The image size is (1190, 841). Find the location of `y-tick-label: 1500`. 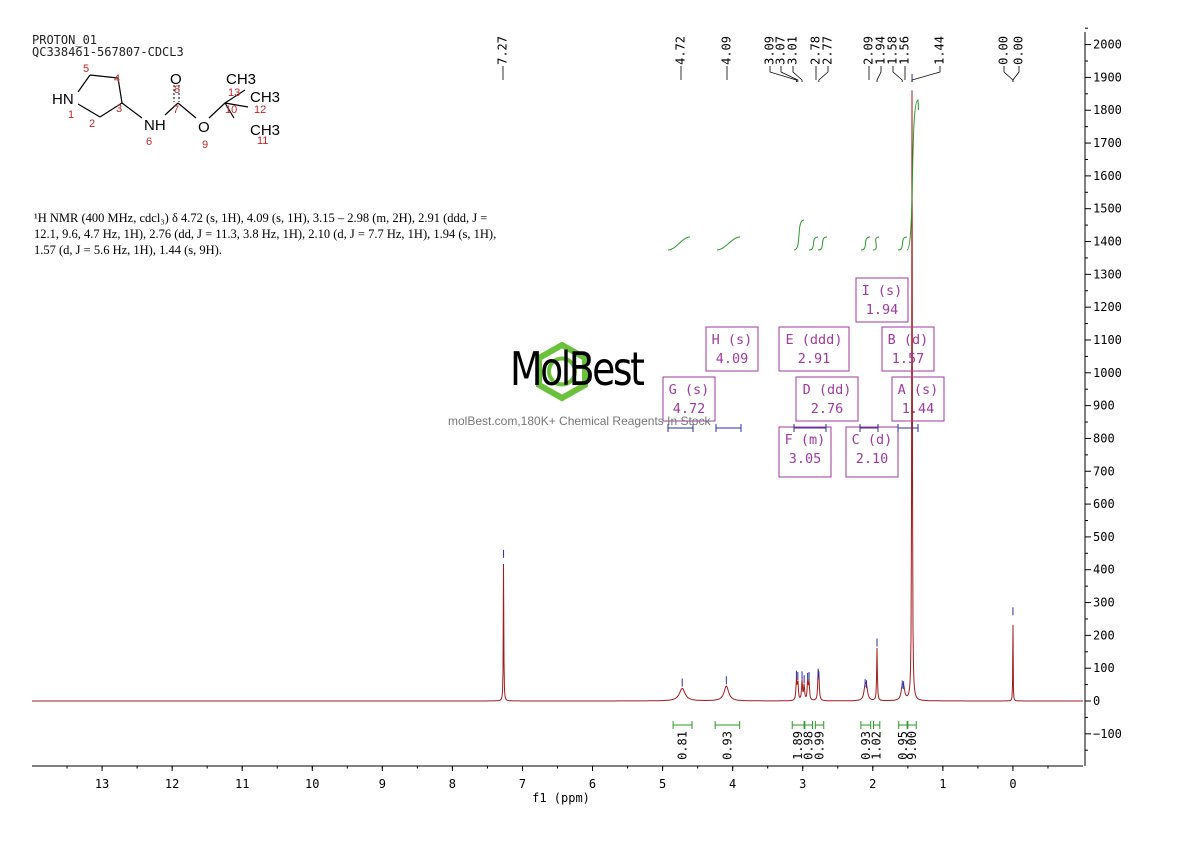

y-tick-label: 1500 is located at coordinates (1107, 209).